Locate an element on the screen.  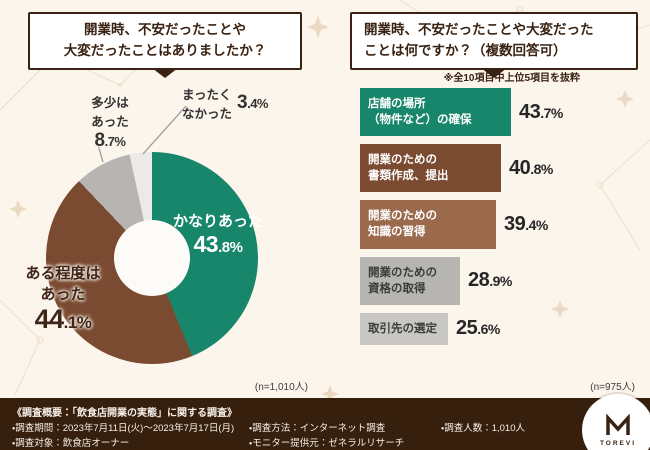
pie-label-kanari-atta: かなりあった 43.8% is located at coordinates (218, 234).